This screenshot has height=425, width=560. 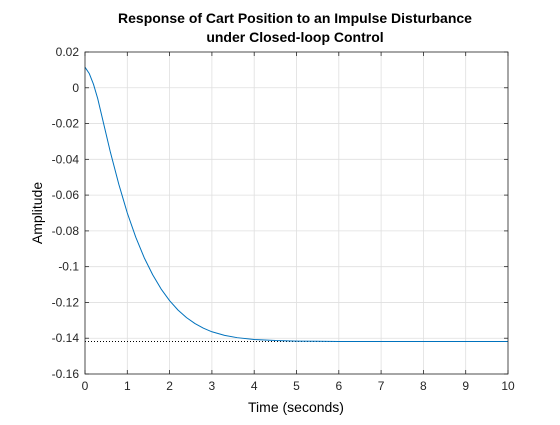 I want to click on chart-subtitle: under Closed-loop Control, so click(x=294, y=37).